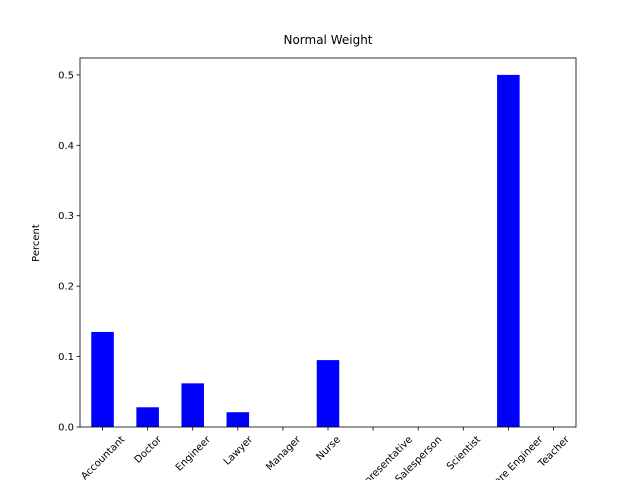 The image size is (640, 480). What do you see at coordinates (328, 448) in the screenshot?
I see `x-tick-label: Nurse` at bounding box center [328, 448].